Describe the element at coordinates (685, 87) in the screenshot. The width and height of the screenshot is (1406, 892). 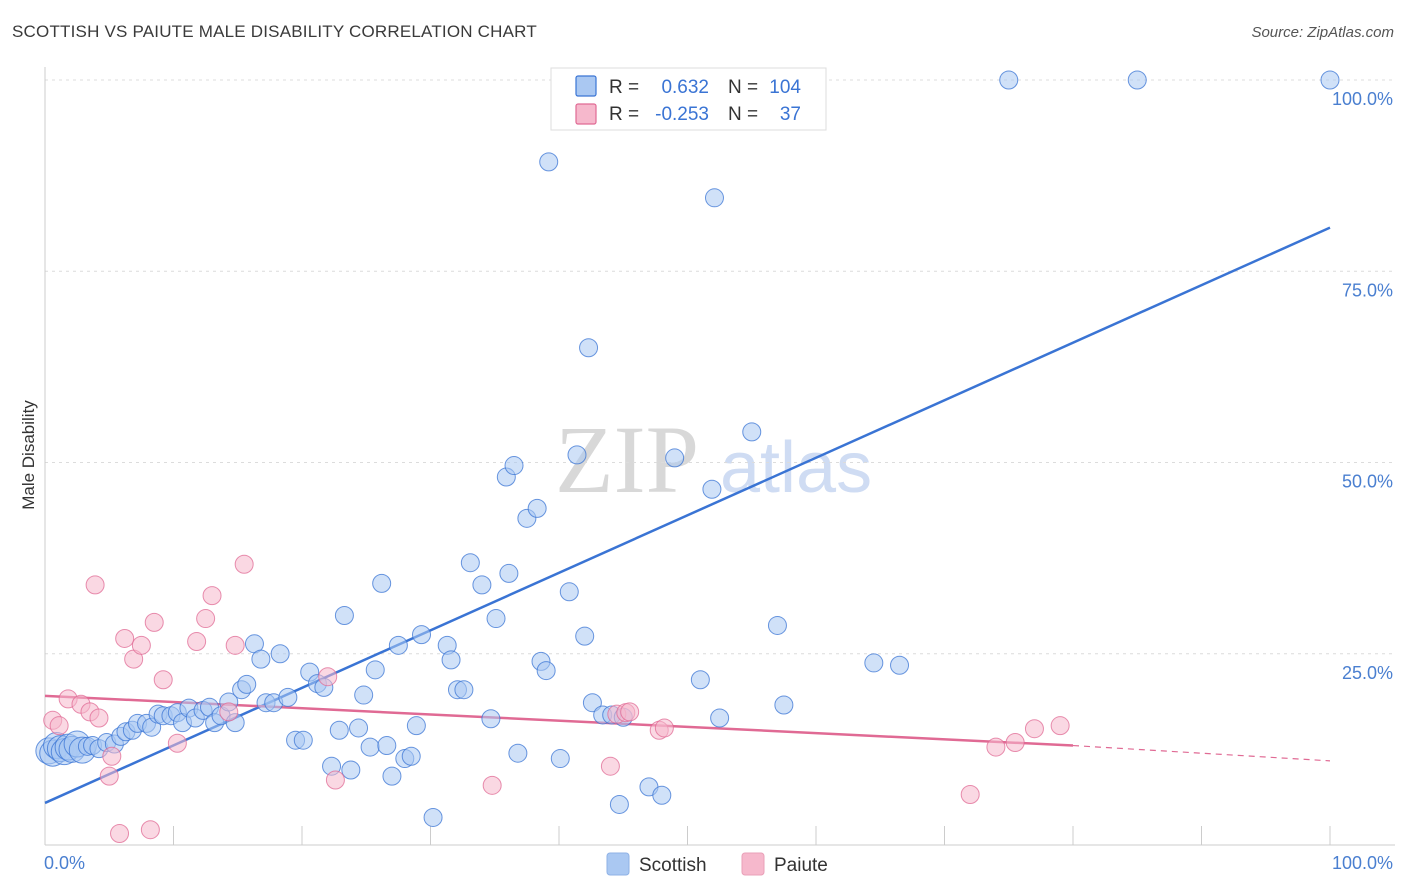
I see `legend-r-value-scottish: 0.632` at that location.